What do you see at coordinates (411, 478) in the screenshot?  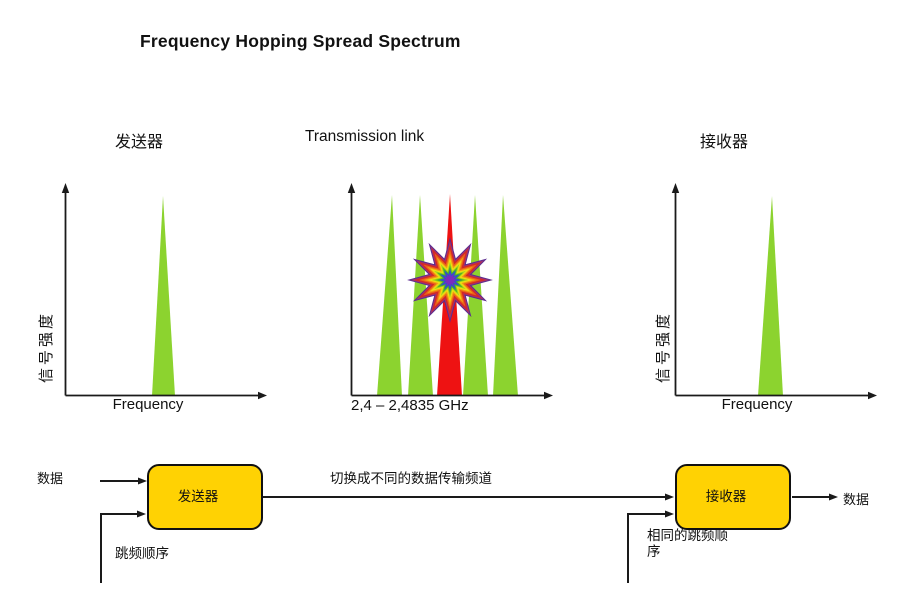 I see `channel-note-label: 切换成不同的数据传输频道` at bounding box center [411, 478].